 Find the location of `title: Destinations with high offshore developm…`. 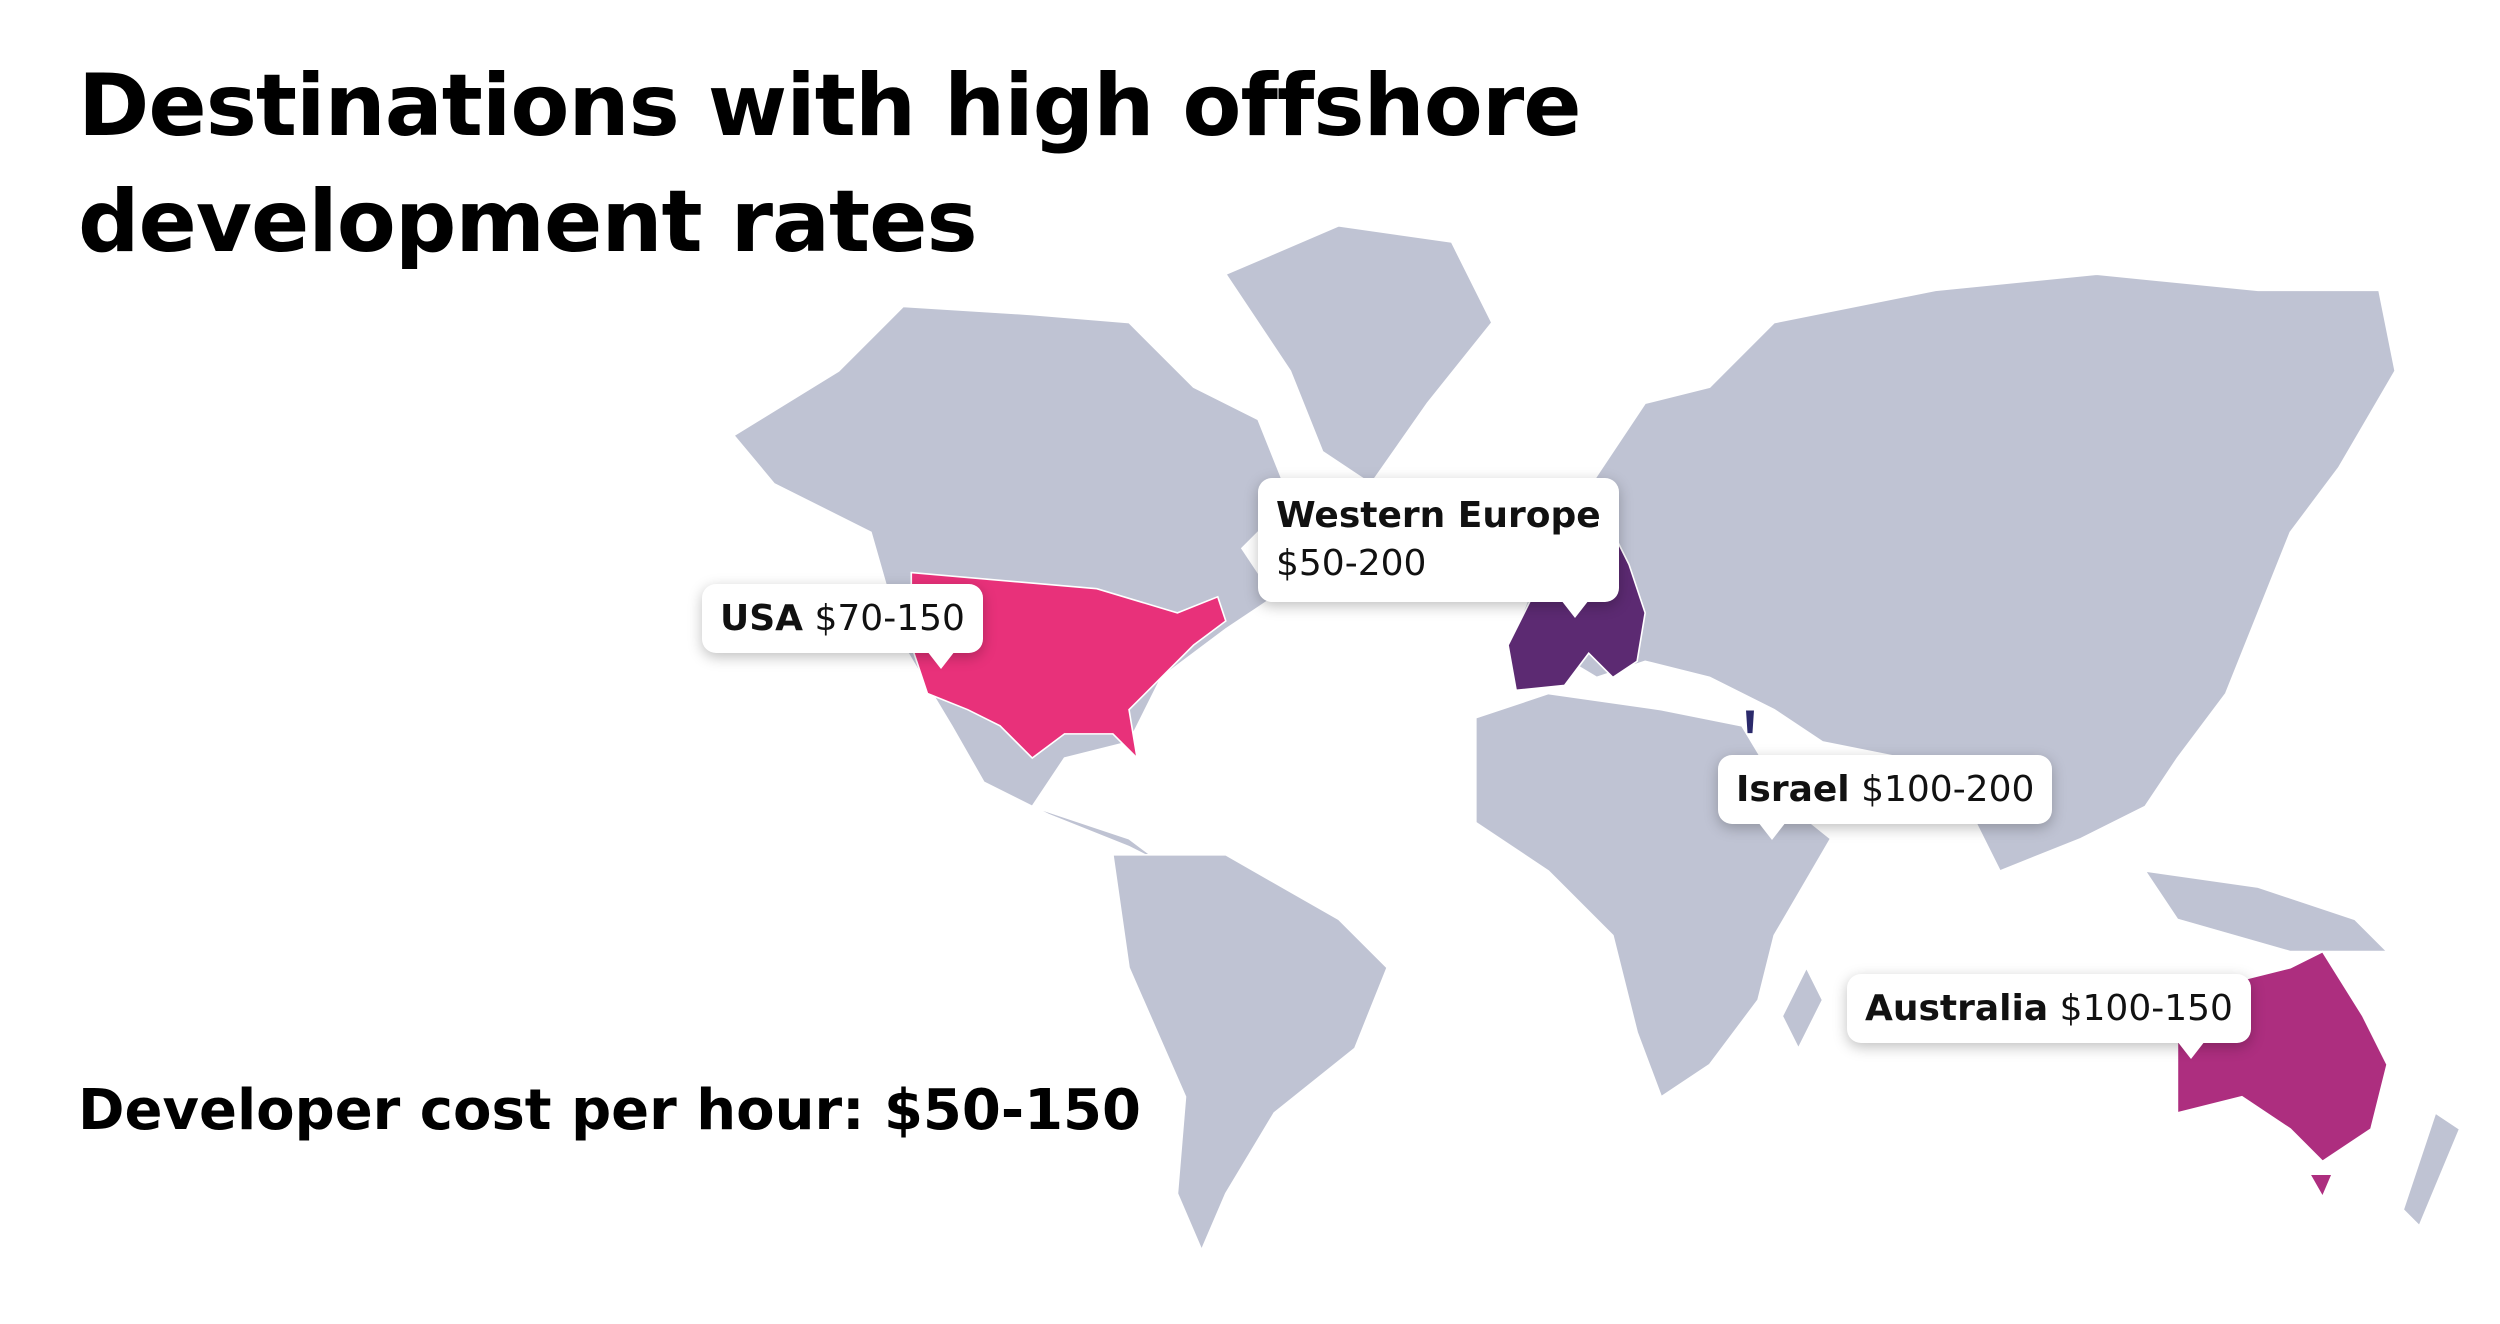

title: Destinations with high offshore developm… is located at coordinates (830, 164).